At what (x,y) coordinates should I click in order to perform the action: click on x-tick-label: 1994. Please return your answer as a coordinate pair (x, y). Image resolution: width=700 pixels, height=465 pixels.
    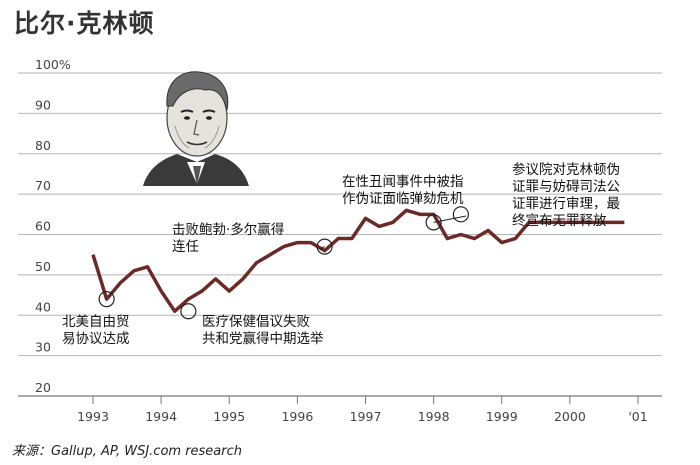
    Looking at the image, I should click on (161, 416).